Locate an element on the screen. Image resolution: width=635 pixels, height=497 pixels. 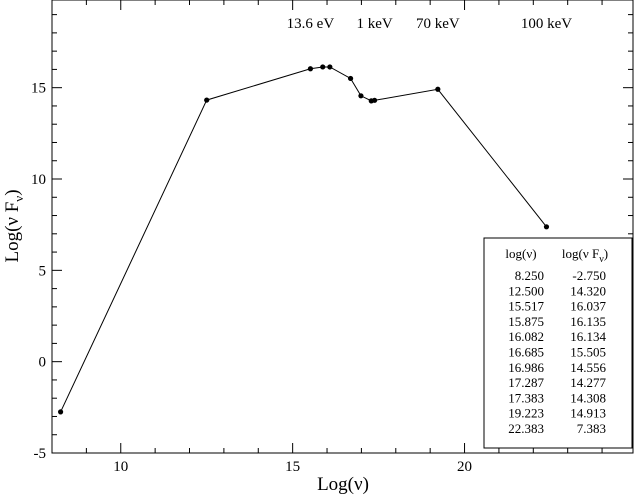
table-cell-x: 15.517 is located at coordinates (526, 306).